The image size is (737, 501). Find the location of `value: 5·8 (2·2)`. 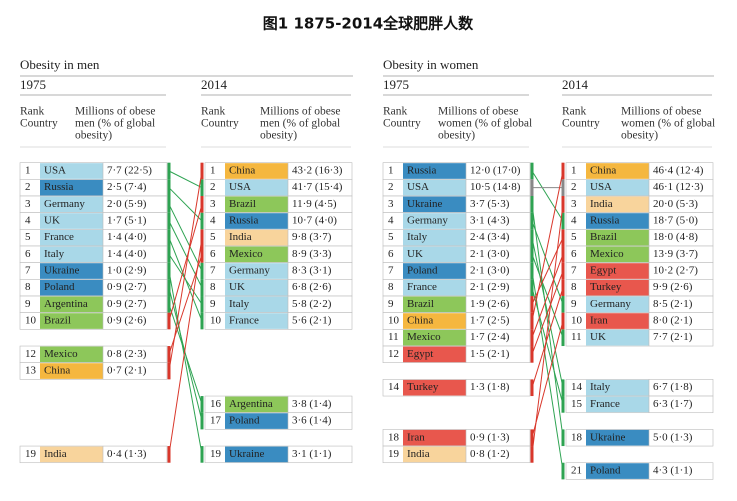

value: 5·8 (2·2) is located at coordinates (312, 304).